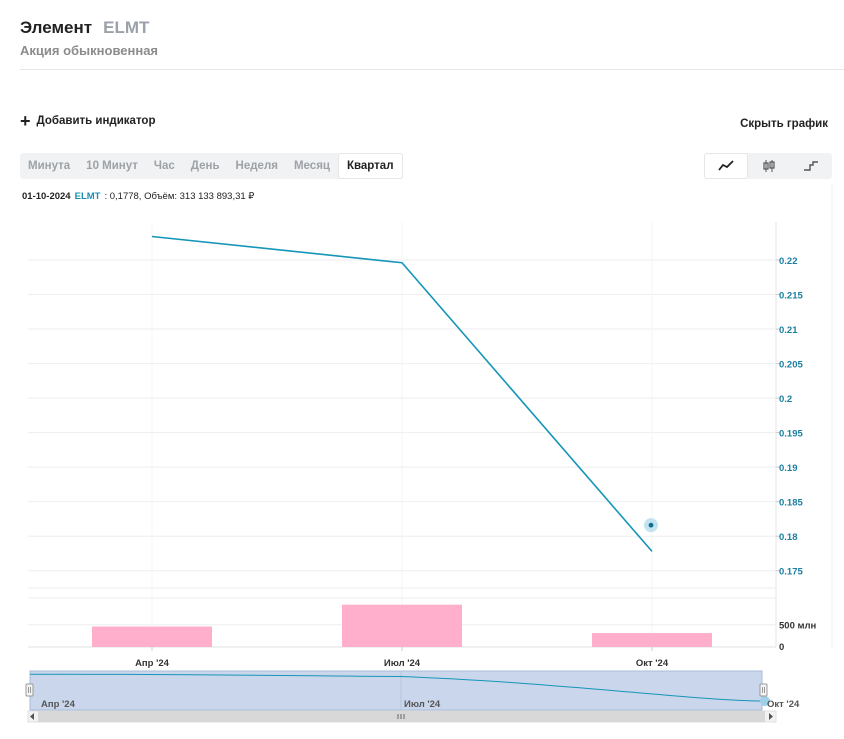 The height and width of the screenshot is (739, 844). I want to click on price-tick-label: 0.22, so click(788, 261).